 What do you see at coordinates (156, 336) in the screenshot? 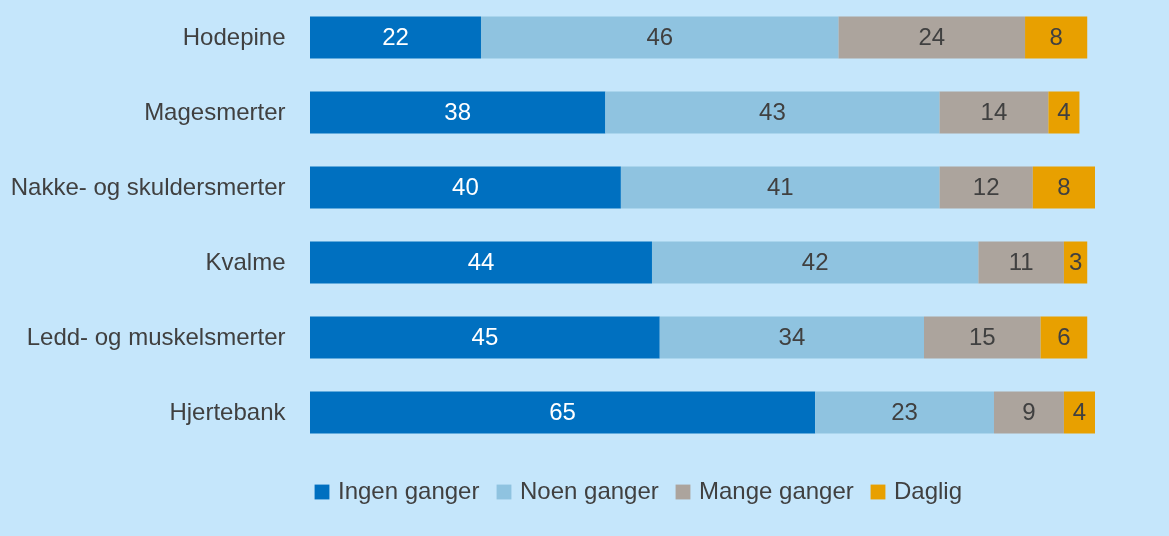
I see `y-tick-label: Ledd- og muskelsmerter` at bounding box center [156, 336].